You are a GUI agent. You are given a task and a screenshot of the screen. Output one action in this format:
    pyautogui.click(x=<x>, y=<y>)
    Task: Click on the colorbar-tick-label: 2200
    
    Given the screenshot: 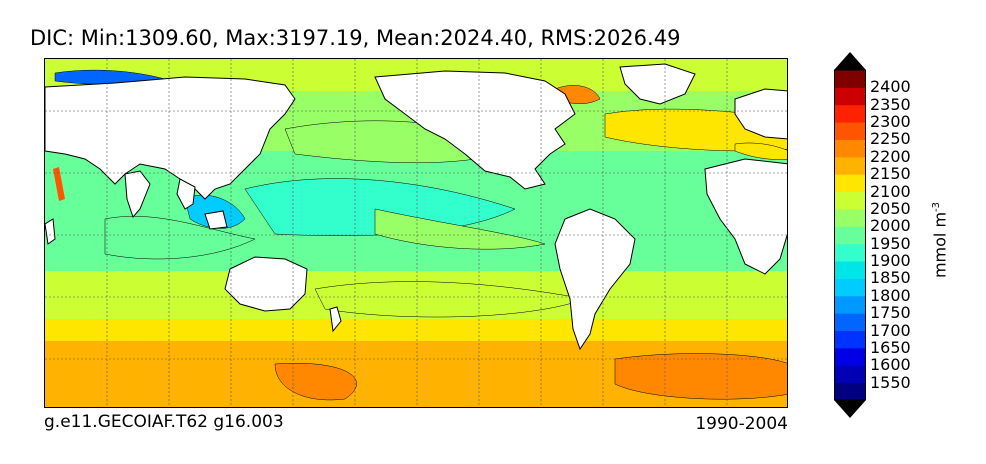 What is the action you would take?
    pyautogui.click(x=890, y=156)
    